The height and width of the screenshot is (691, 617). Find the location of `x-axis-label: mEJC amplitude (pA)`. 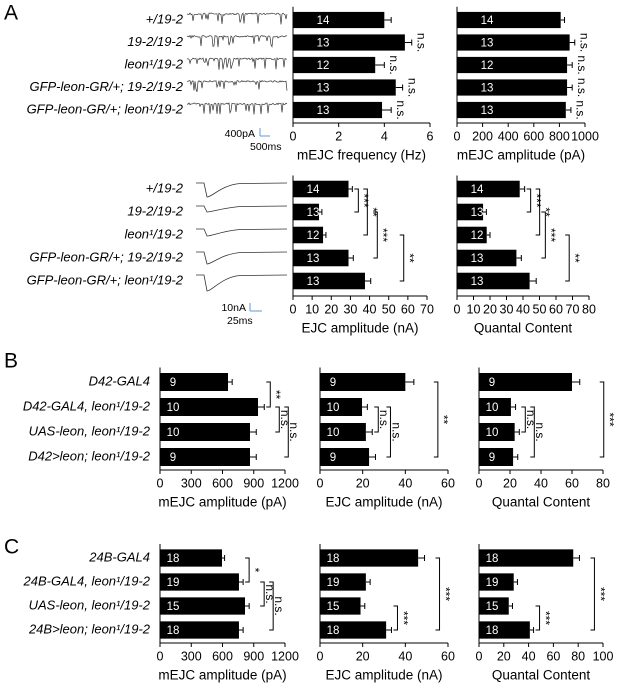

x-axis-label: mEJC amplitude (pA) is located at coordinates (222, 502).